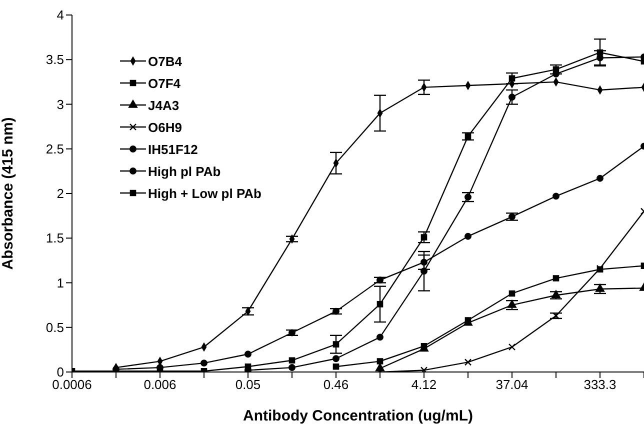  What do you see at coordinates (164, 105) in the screenshot?
I see `legend-label: J4A3` at bounding box center [164, 105].